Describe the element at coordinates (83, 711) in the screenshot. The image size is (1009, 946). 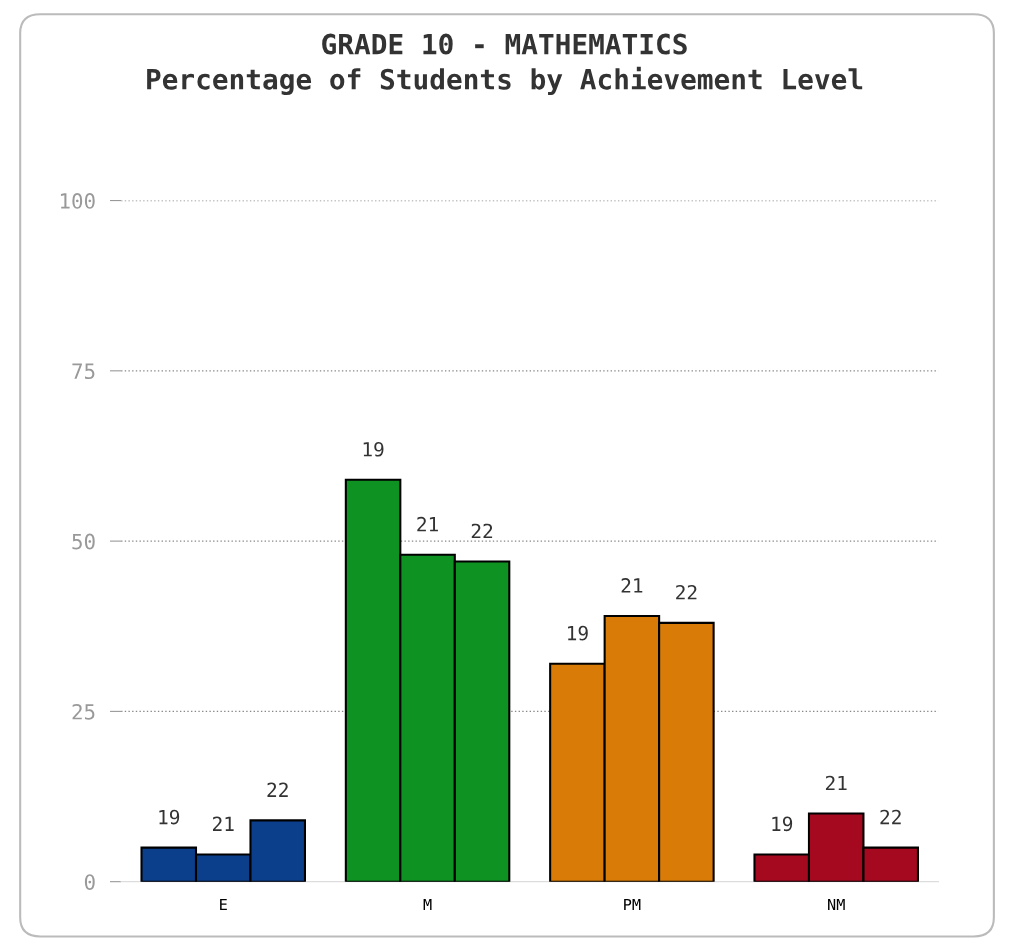
I see `y-tick-label: 25` at that location.